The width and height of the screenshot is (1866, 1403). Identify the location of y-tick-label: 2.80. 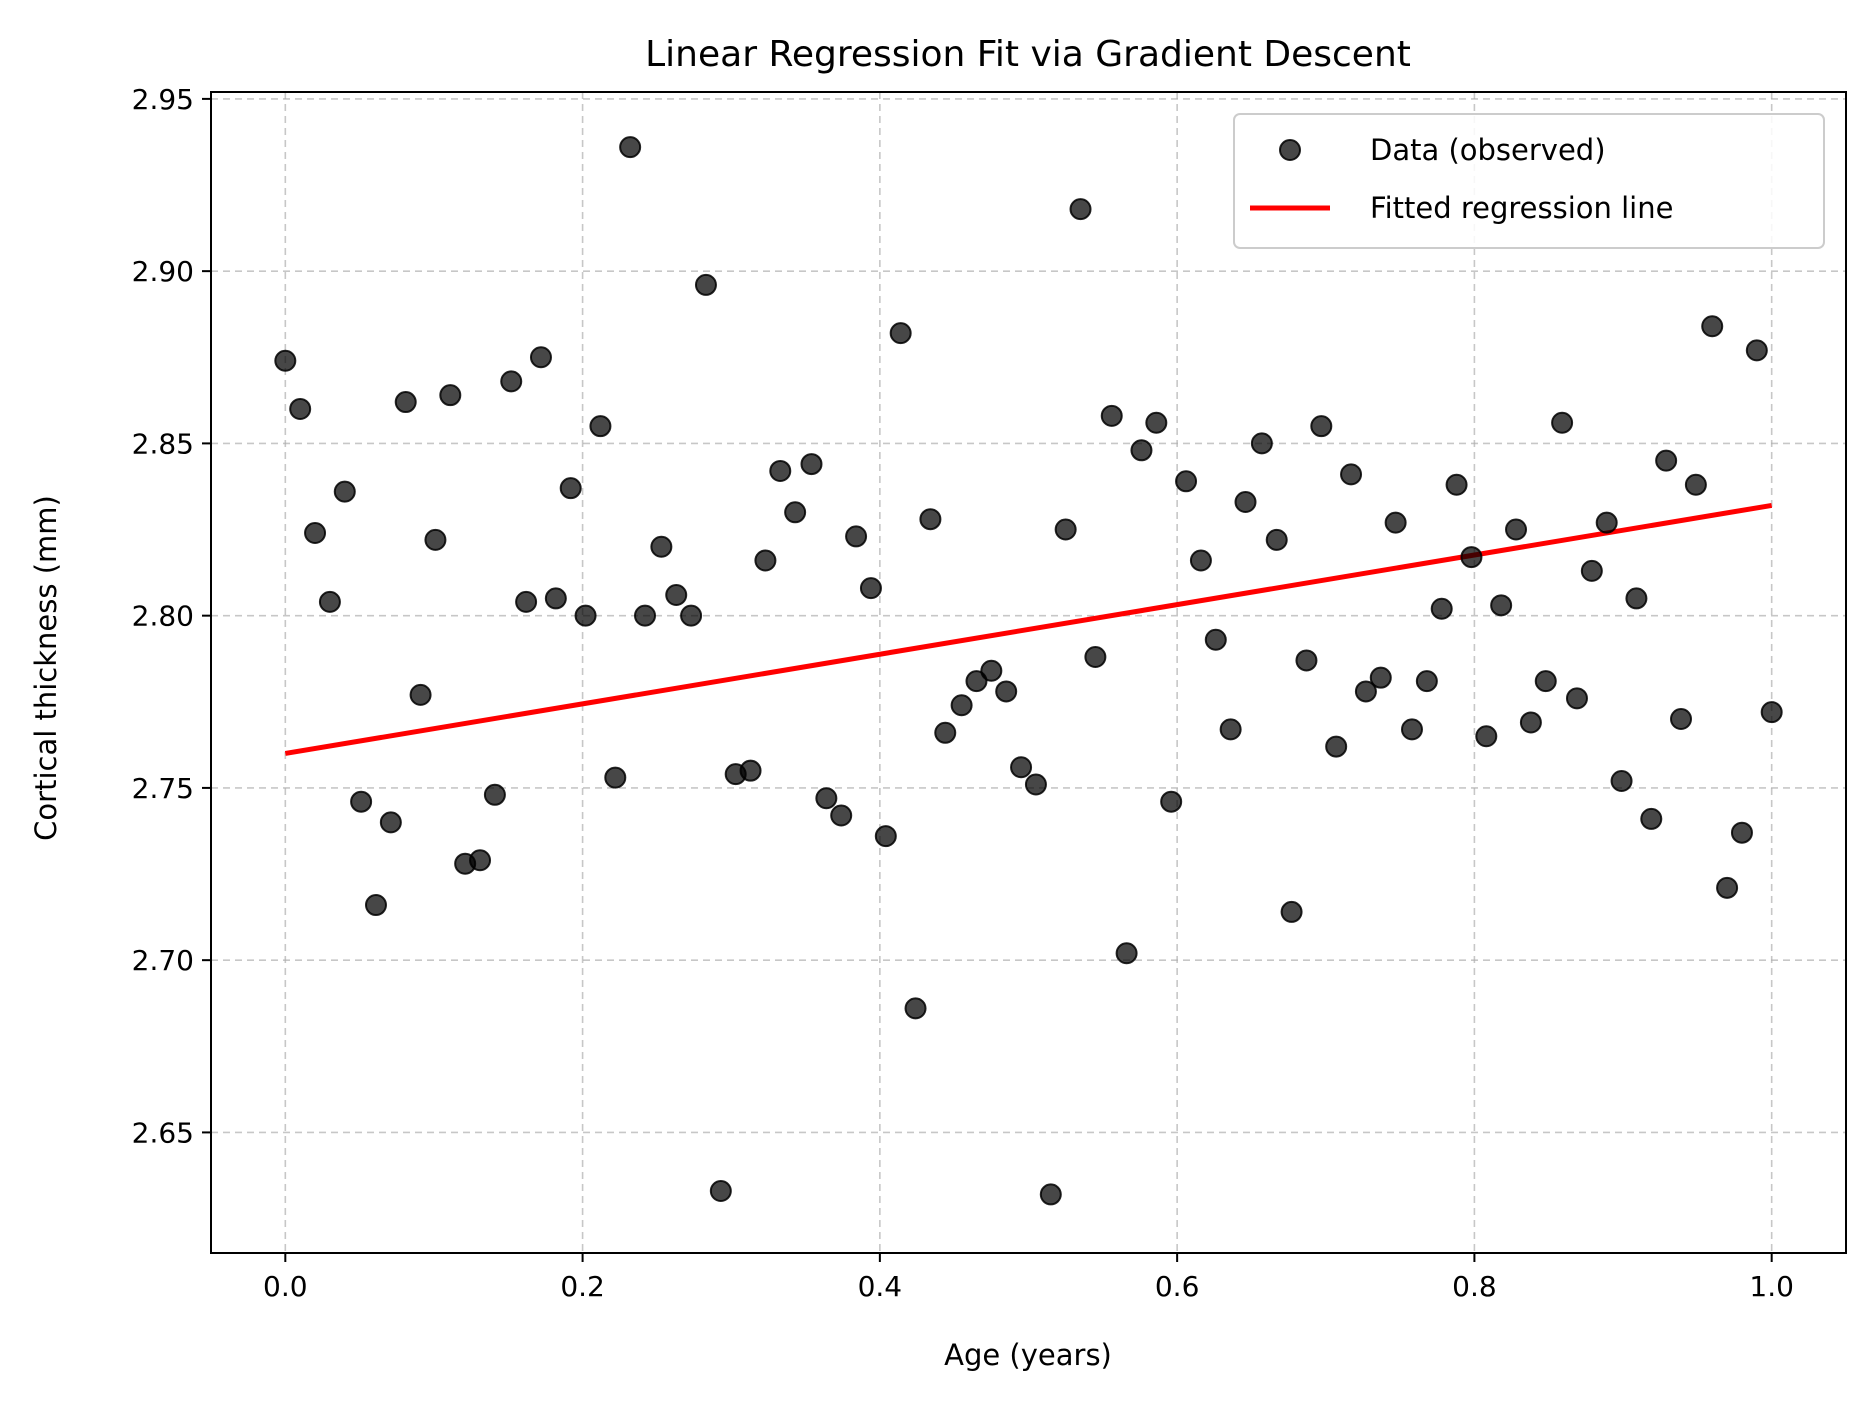
(163, 616).